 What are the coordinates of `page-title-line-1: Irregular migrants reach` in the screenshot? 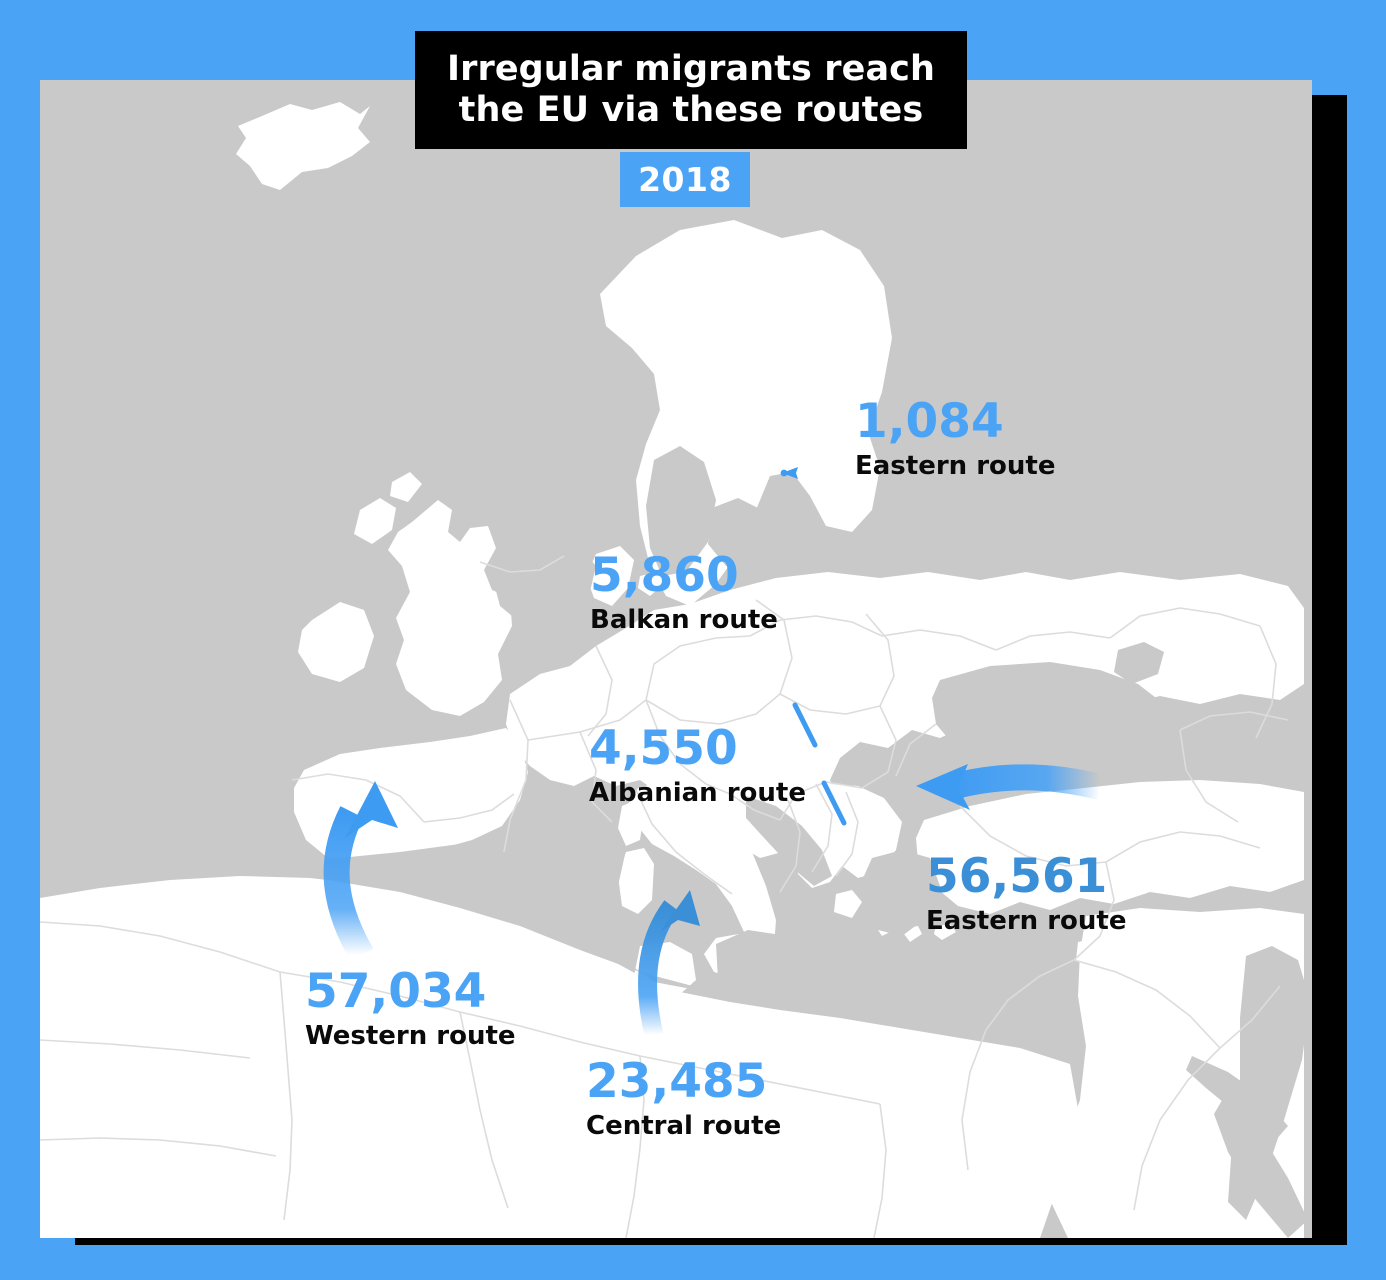 It's located at (691, 69).